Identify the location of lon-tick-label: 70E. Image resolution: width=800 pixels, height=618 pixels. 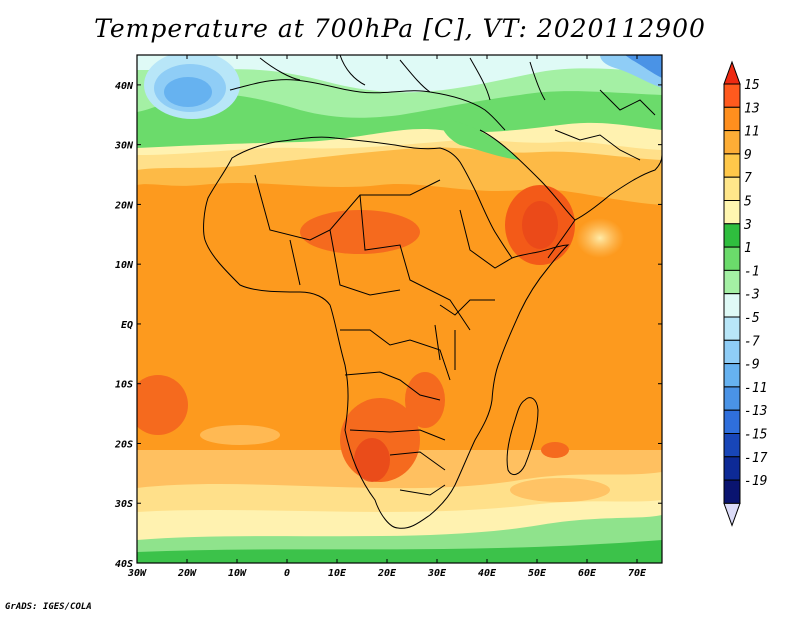
(637, 573).